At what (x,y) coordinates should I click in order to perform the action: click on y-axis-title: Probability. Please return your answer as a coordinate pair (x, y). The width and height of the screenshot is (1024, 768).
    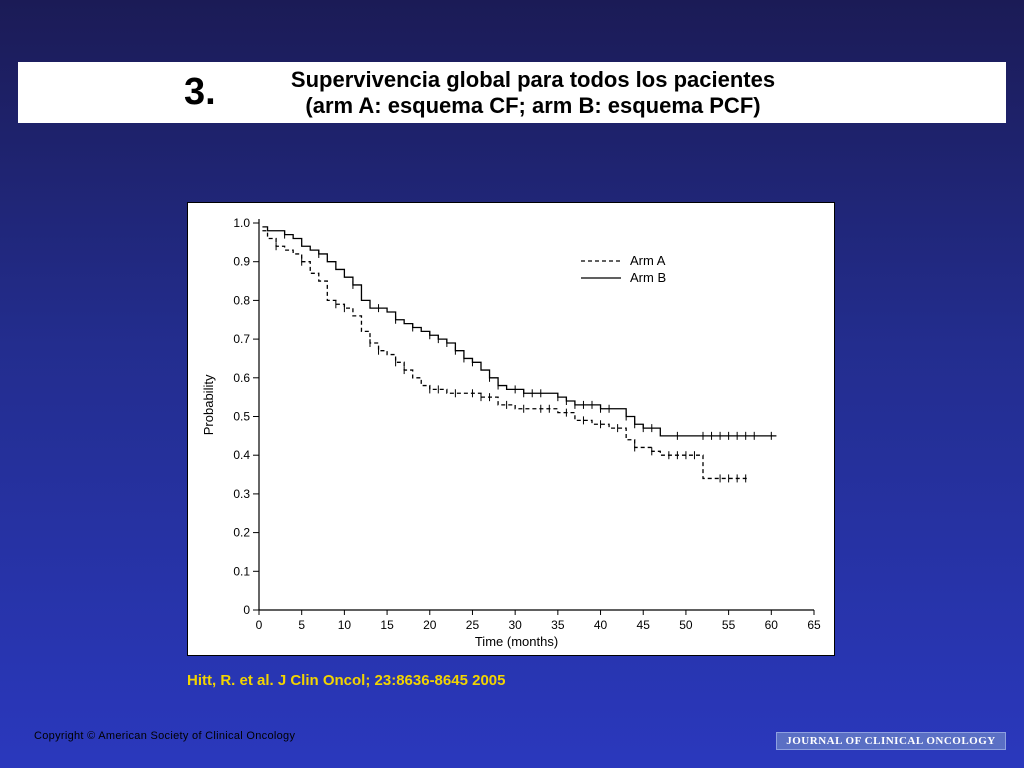
    Looking at the image, I should click on (208, 404).